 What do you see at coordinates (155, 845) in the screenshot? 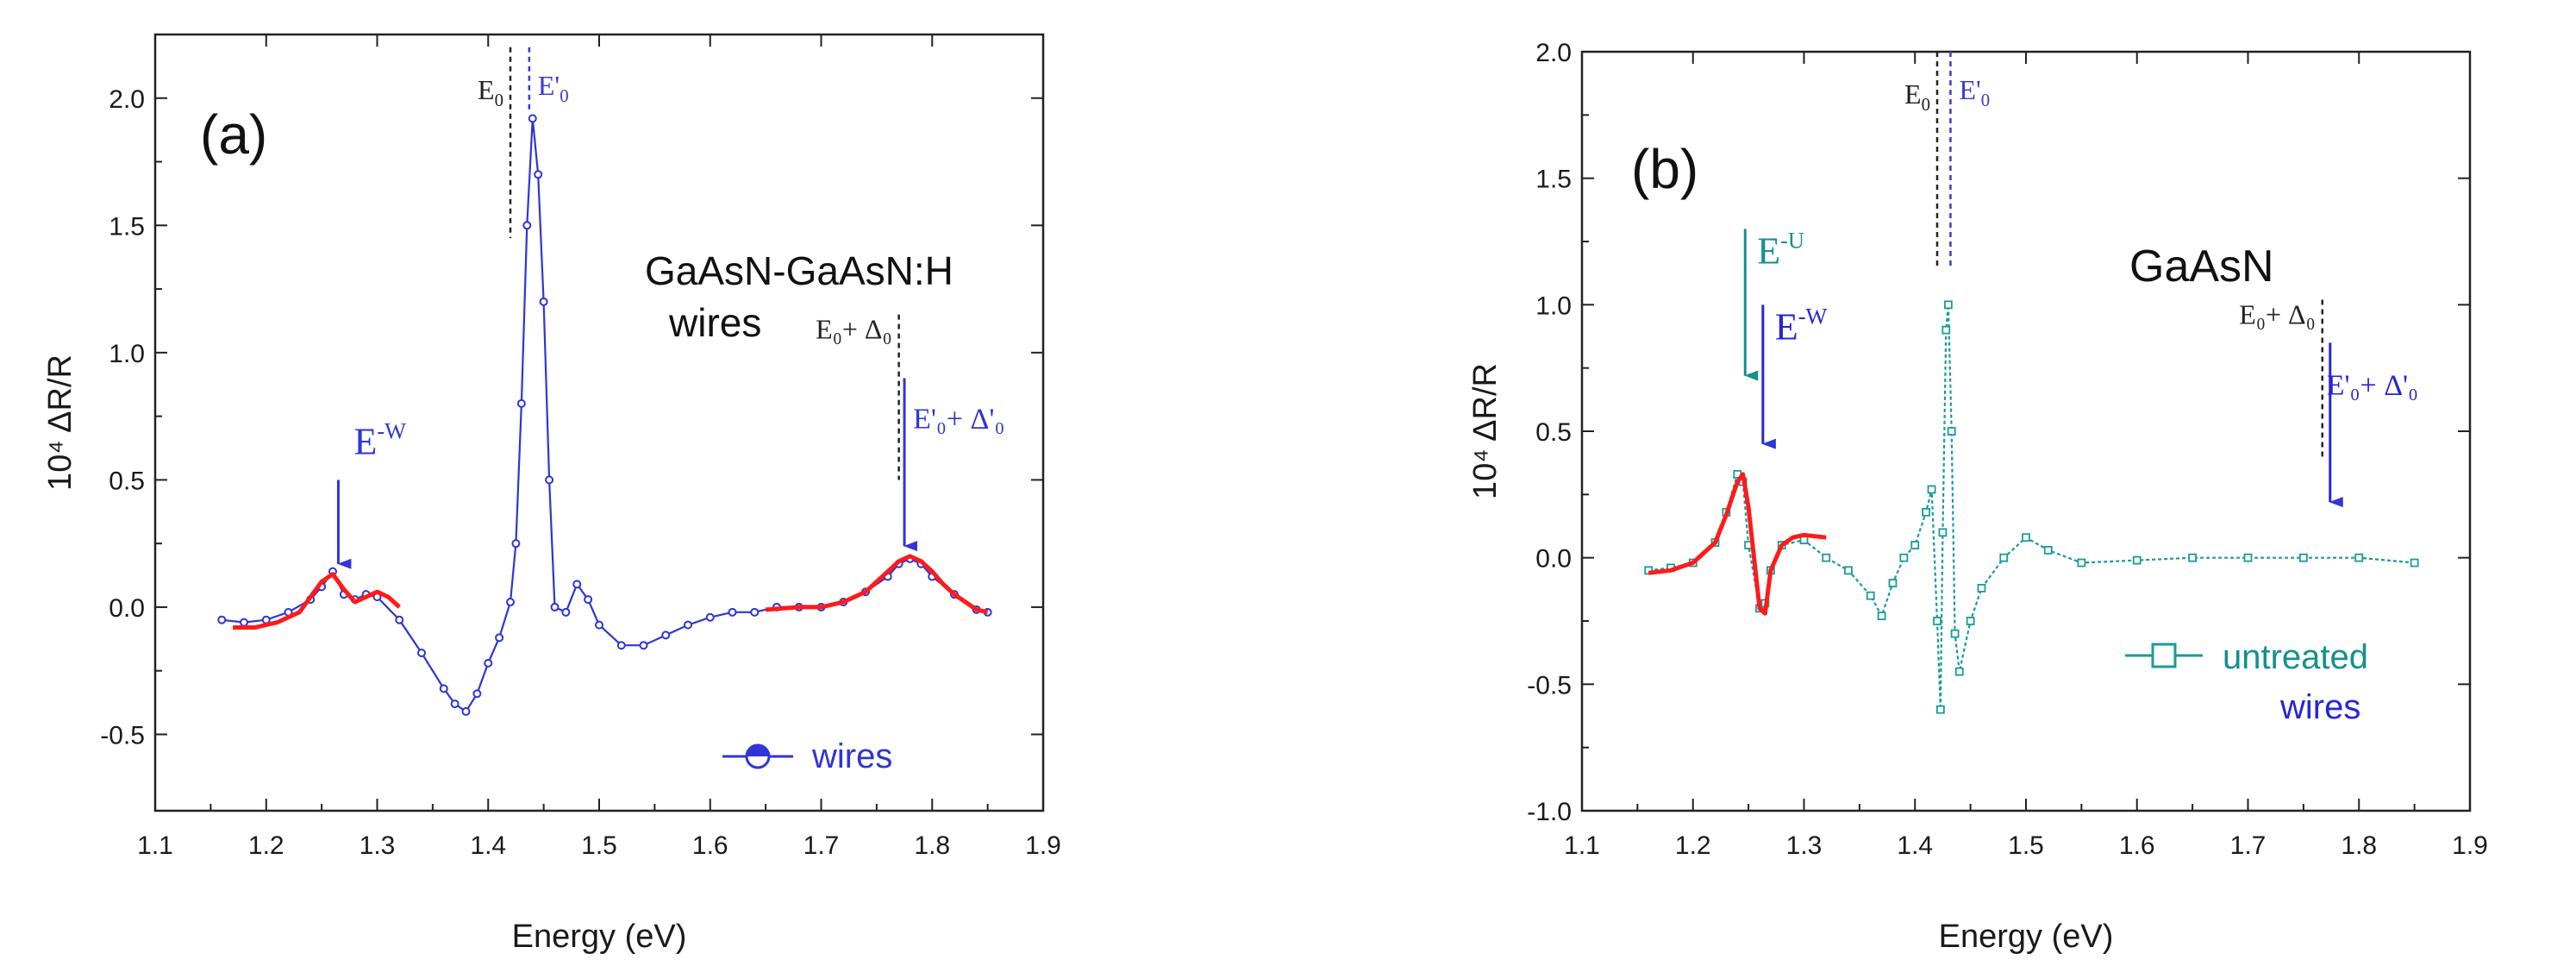
I see `panel-a-x-tick-label: 1.1` at bounding box center [155, 845].